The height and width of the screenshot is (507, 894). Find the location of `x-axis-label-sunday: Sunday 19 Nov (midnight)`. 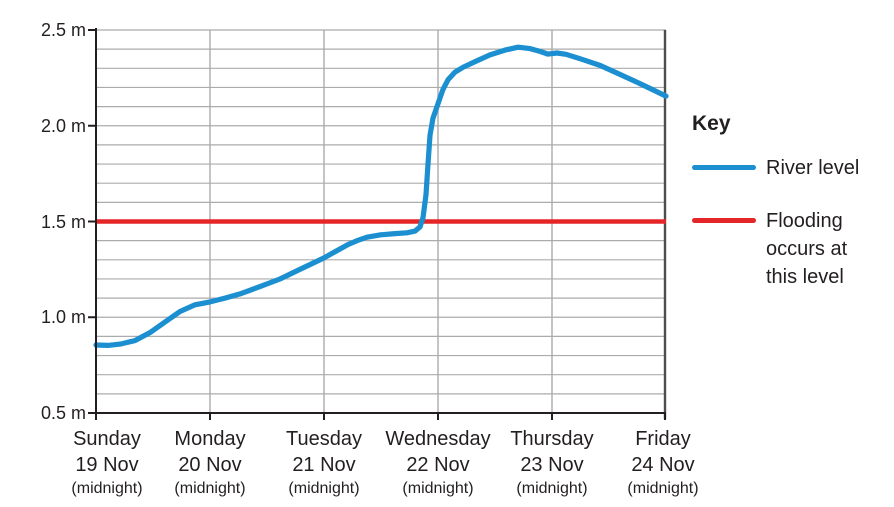

x-axis-label-sunday: Sunday 19 Nov (midnight) is located at coordinates (107, 462).